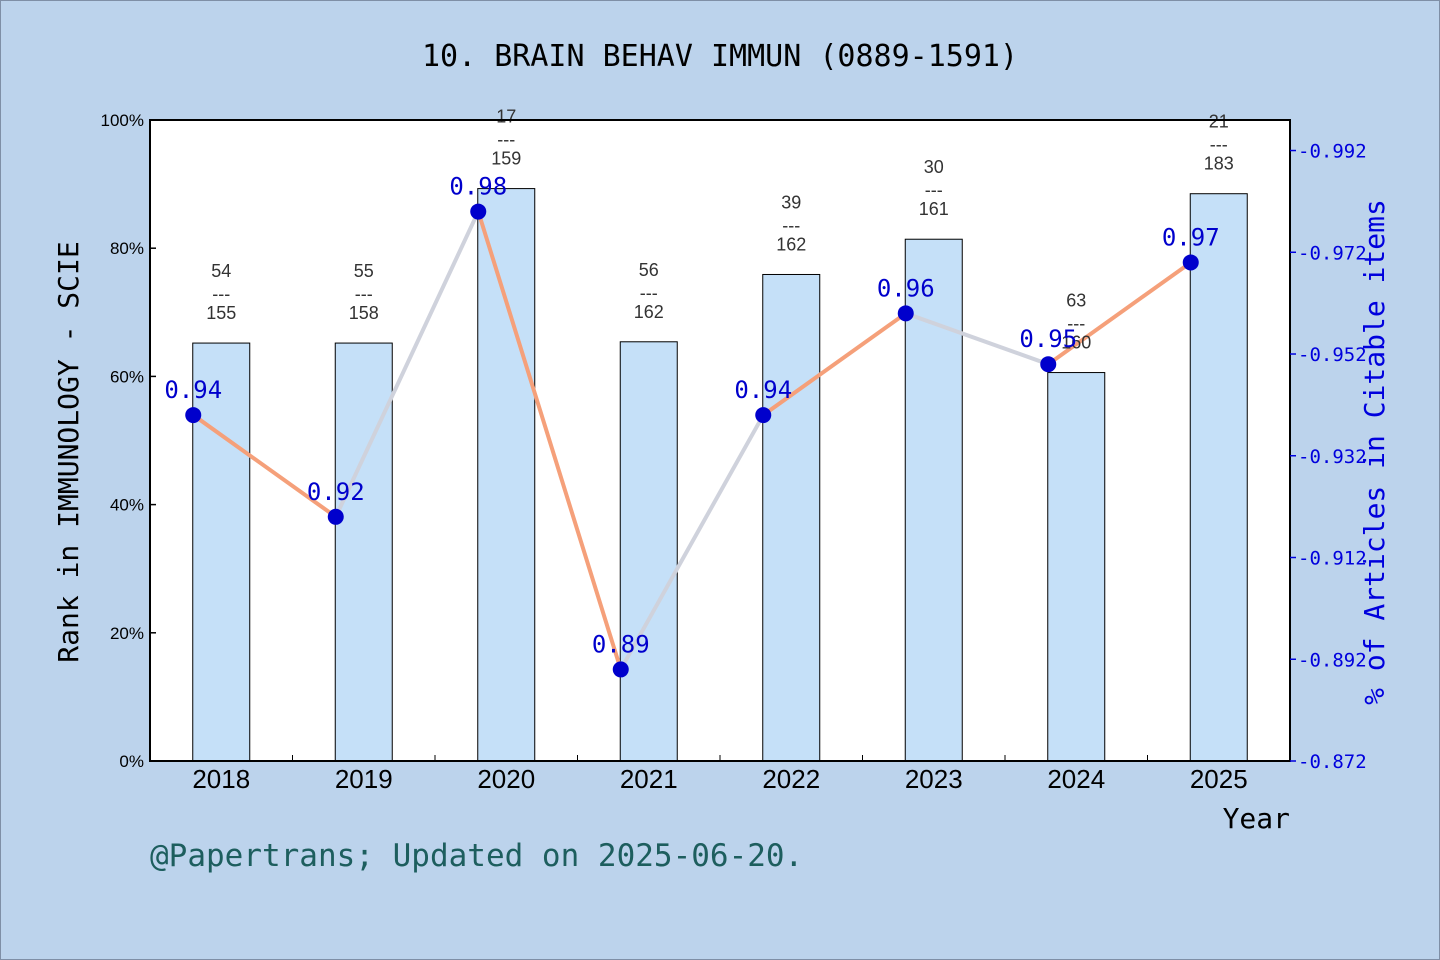  Describe the element at coordinates (1191, 237) in the screenshot. I see `ratio-label: 0.97` at that location.